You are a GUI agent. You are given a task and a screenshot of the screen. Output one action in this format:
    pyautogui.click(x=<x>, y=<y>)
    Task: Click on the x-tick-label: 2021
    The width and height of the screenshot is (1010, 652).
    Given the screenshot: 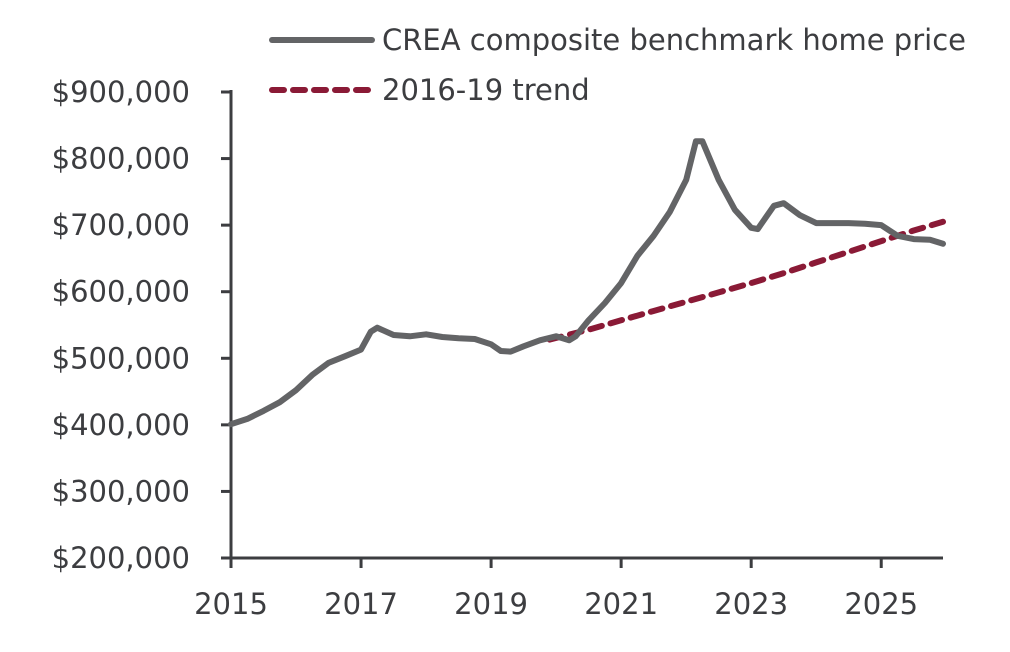 What is the action you would take?
    pyautogui.click(x=621, y=604)
    